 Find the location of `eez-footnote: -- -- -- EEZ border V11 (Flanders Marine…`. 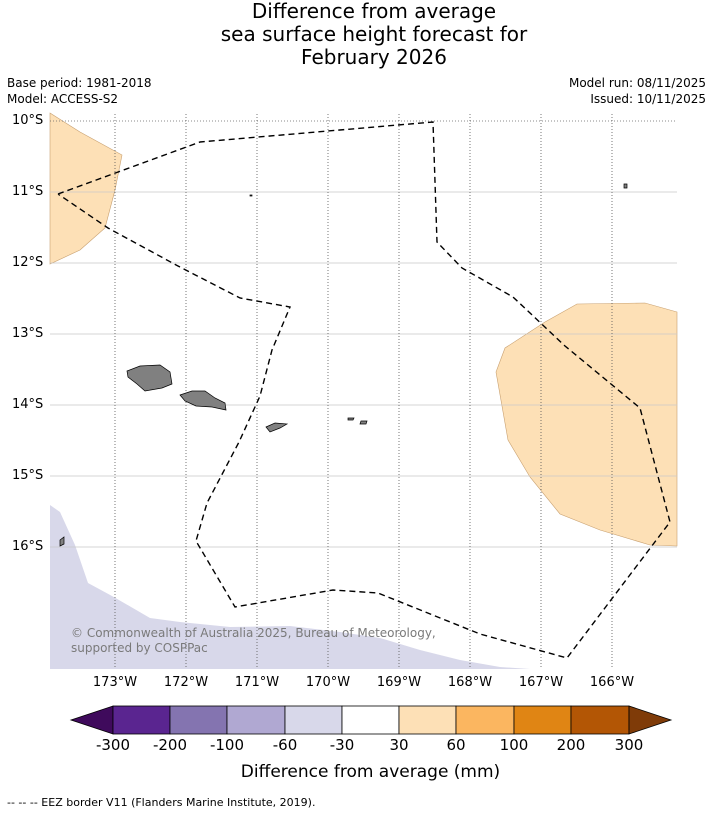

eez-footnote: -- -- -- EEZ border V11 (Flanders Marine… is located at coordinates (161, 802).